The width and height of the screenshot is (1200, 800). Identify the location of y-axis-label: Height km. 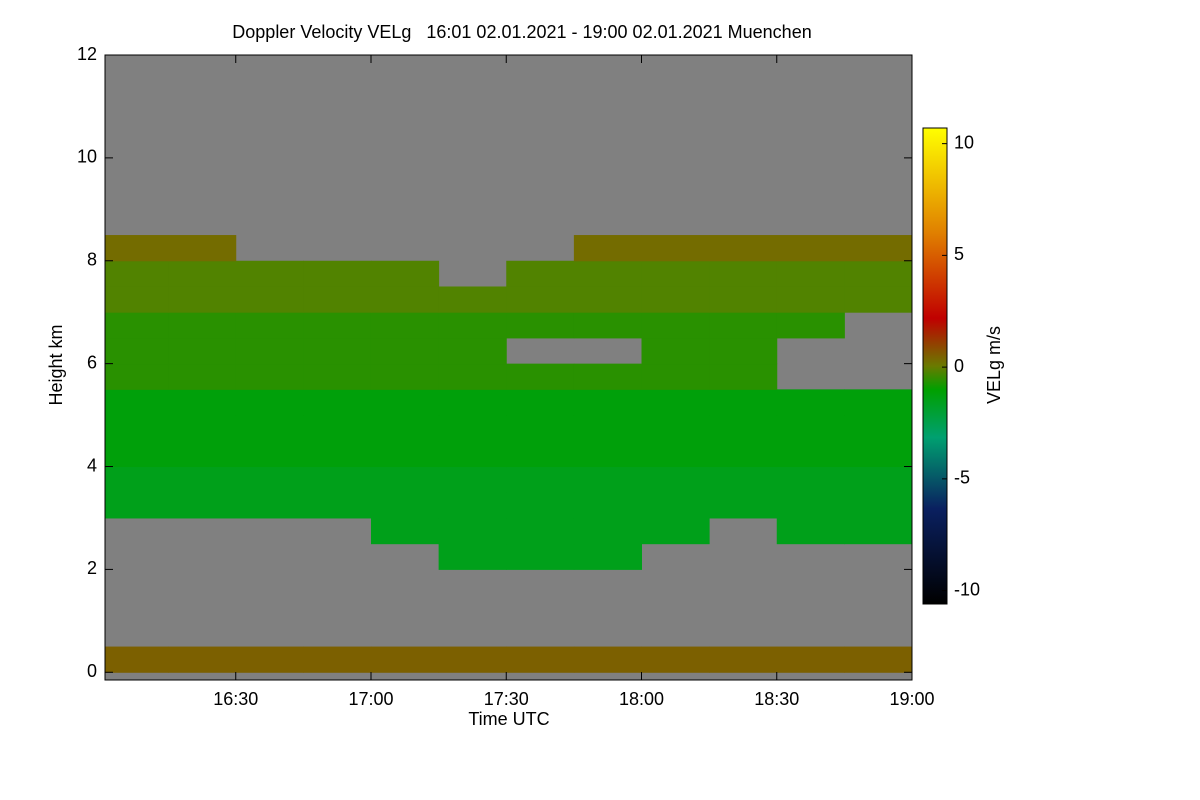
(56, 364).